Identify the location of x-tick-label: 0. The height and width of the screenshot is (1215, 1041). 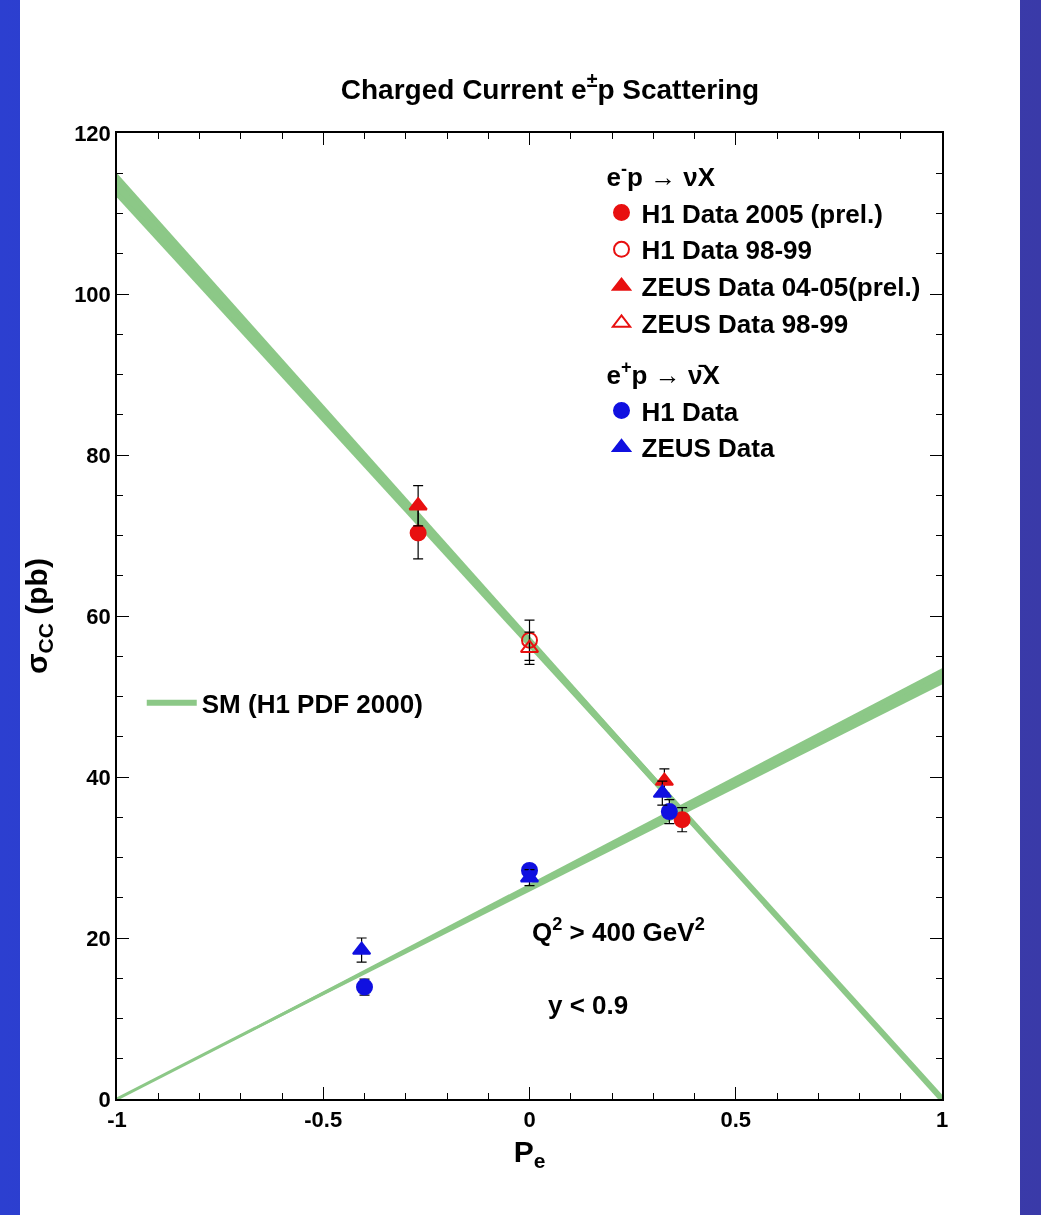
(529, 1120).